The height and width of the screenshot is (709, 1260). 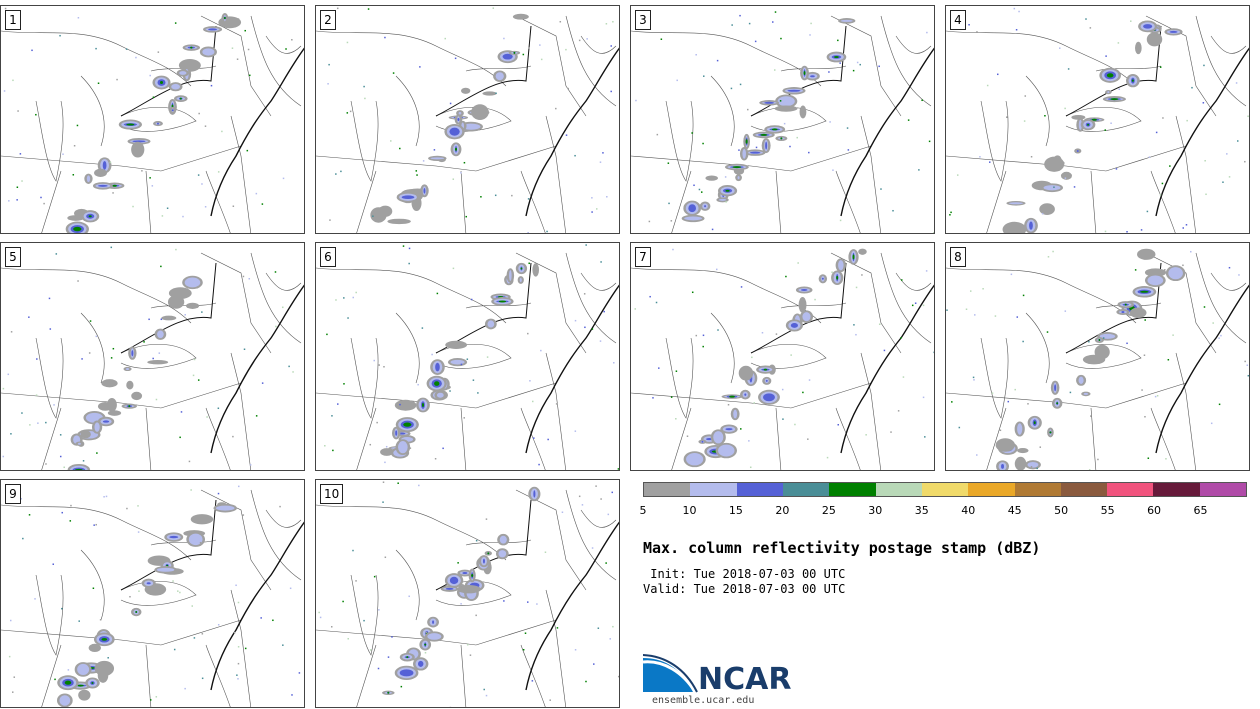 What do you see at coordinates (332, 494) in the screenshot?
I see `member-label: 10` at bounding box center [332, 494].